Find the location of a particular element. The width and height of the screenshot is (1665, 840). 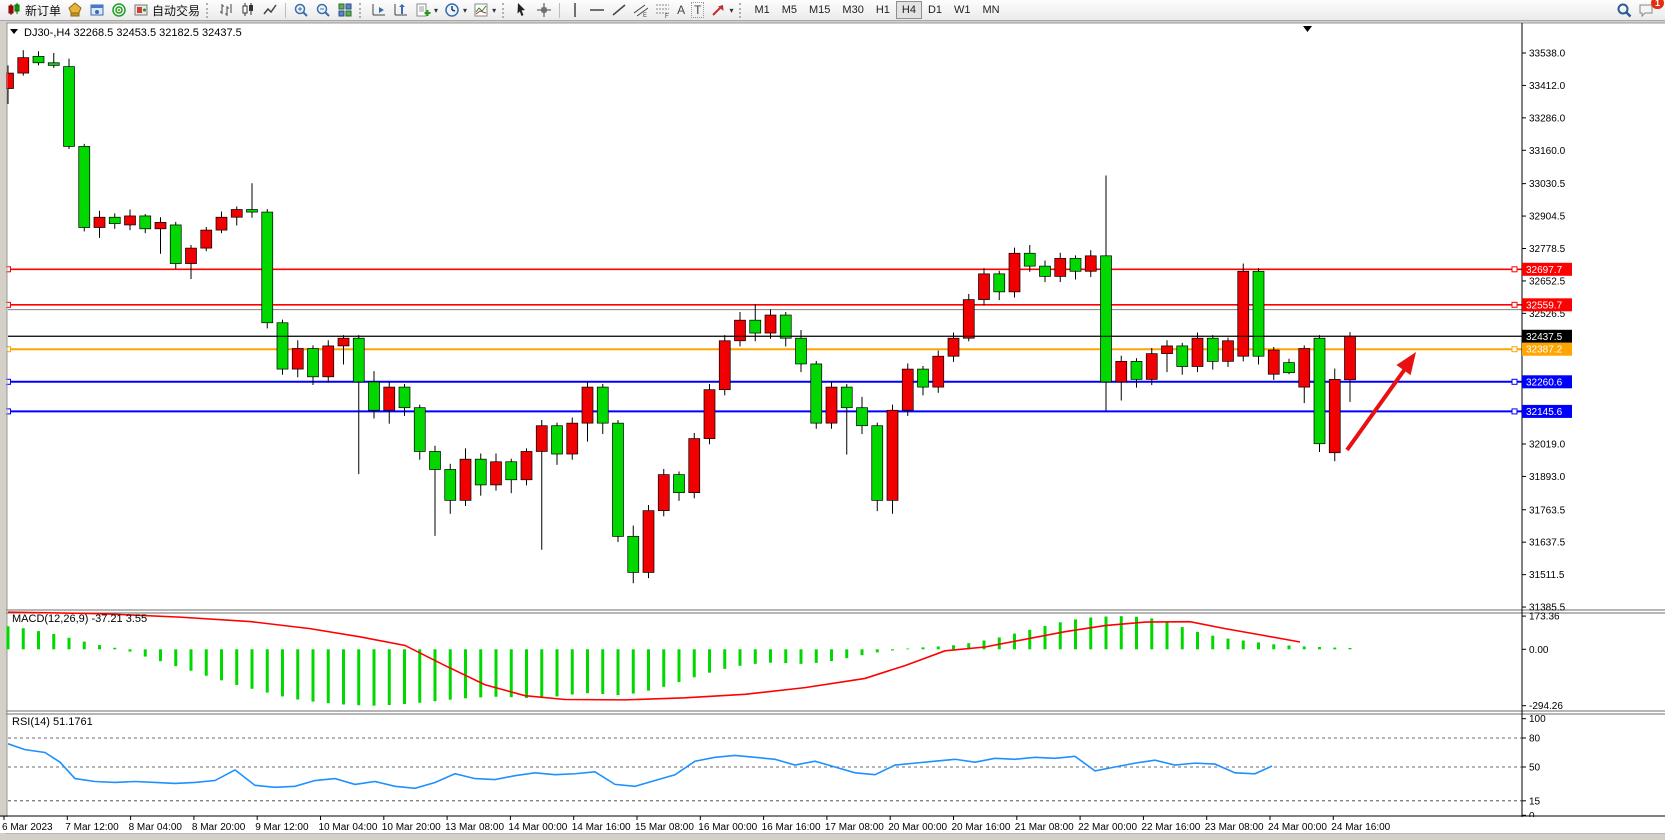

trendline-tool-button is located at coordinates (619, 10).